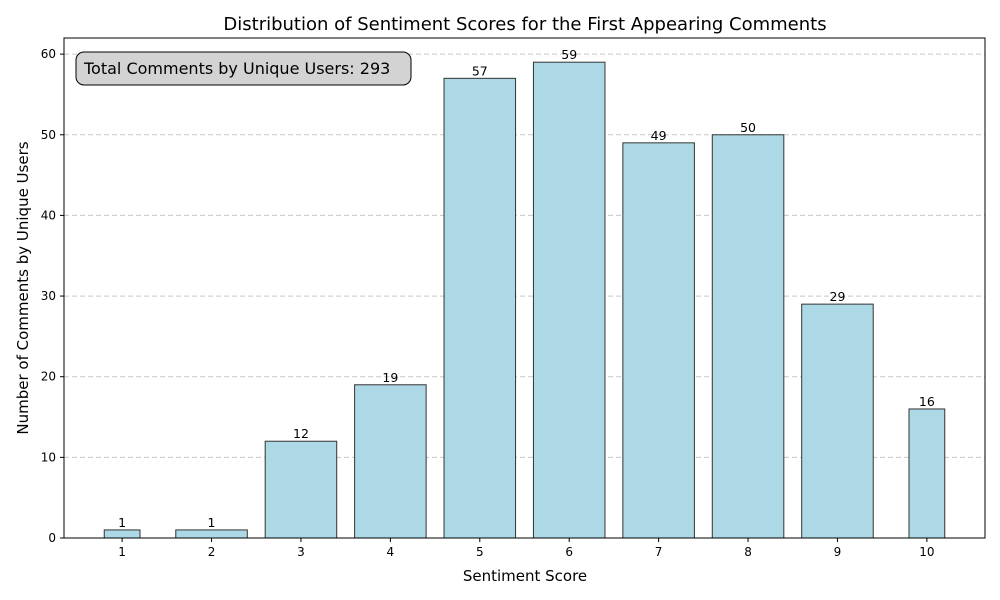 This screenshot has height=600, width=1000. I want to click on total-comments-annotation: Total Comments by Unique Users: 293, so click(243, 68).